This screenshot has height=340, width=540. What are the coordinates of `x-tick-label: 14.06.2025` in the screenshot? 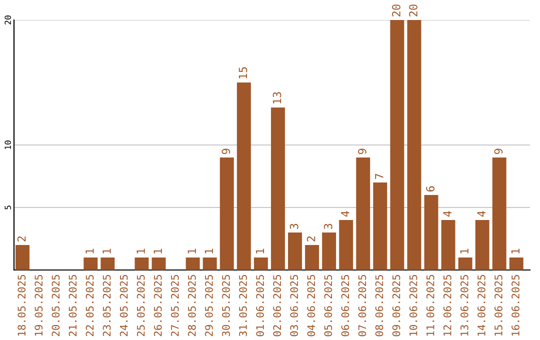 It's located at (481, 305).